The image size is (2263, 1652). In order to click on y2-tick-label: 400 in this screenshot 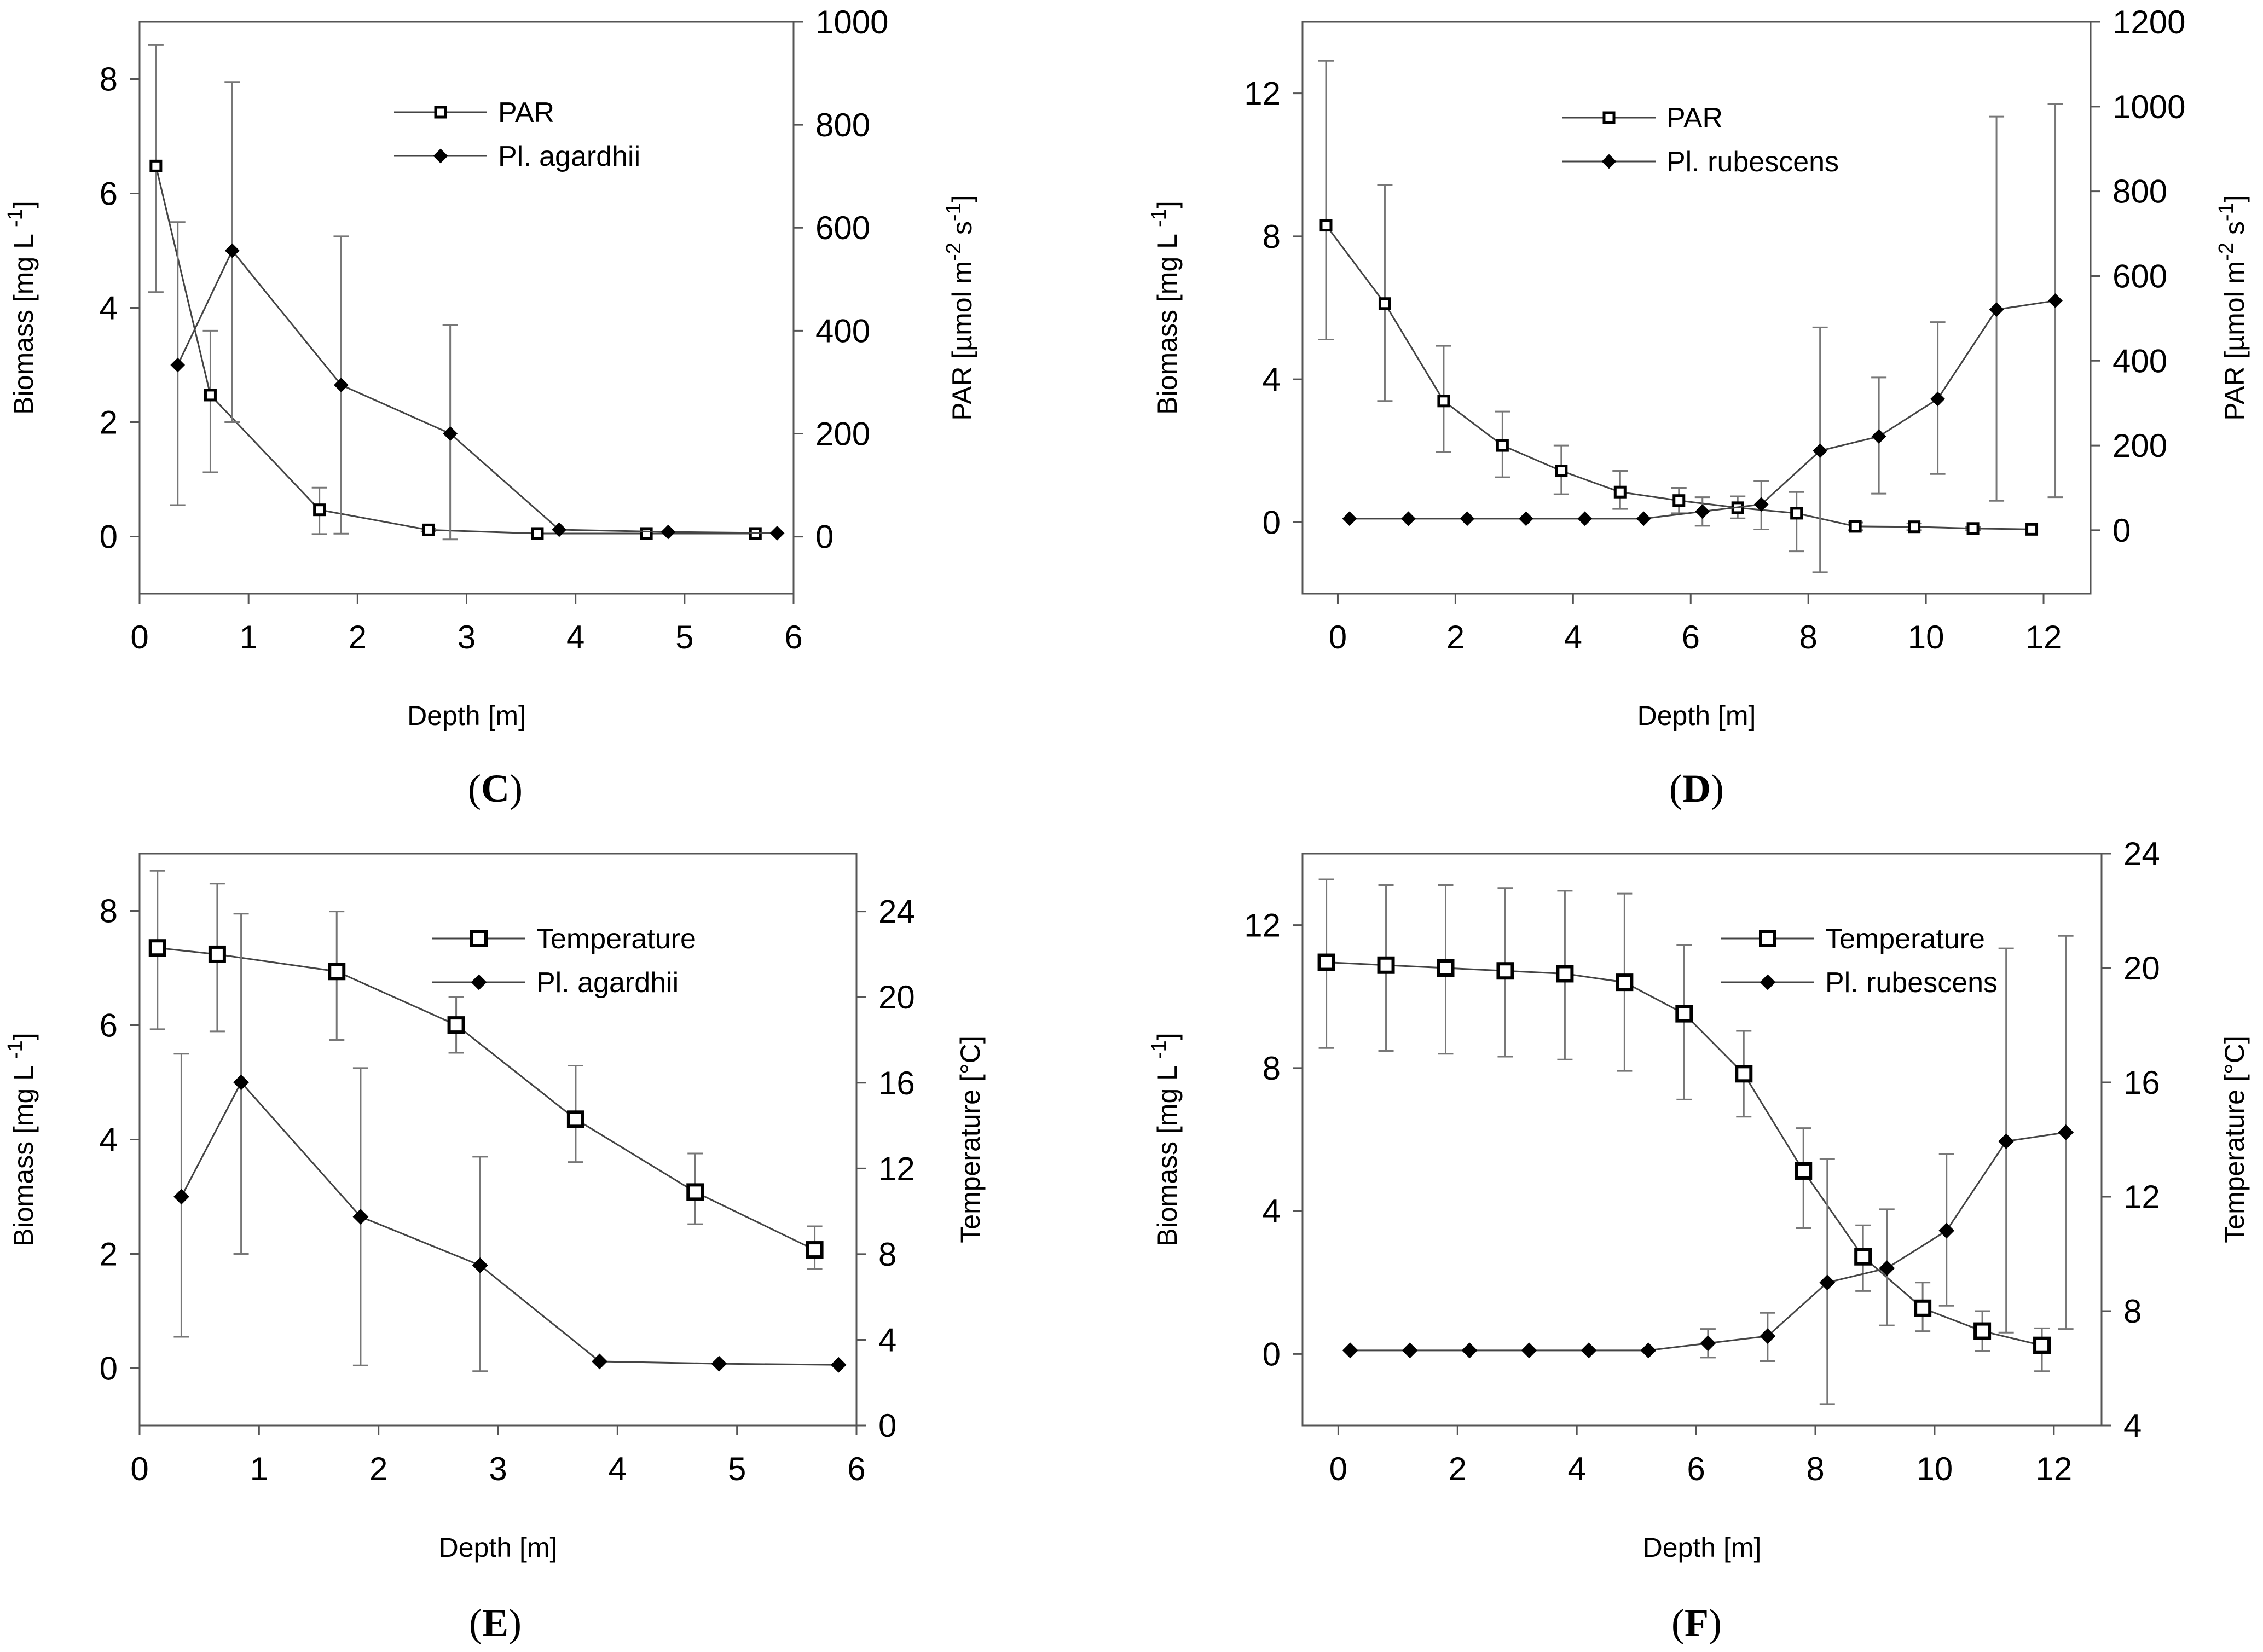, I will do `click(2139, 361)`.